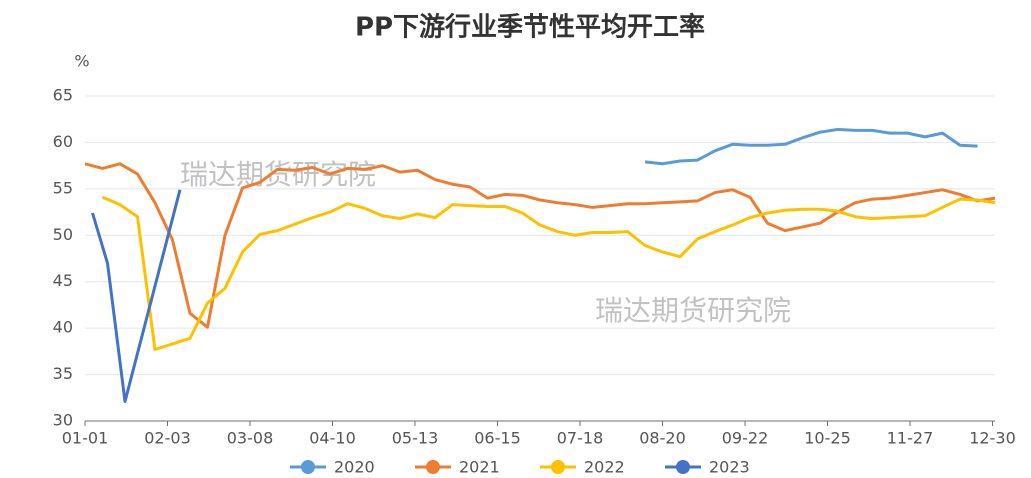  What do you see at coordinates (479, 467) in the screenshot?
I see `legend-label: 2021` at bounding box center [479, 467].